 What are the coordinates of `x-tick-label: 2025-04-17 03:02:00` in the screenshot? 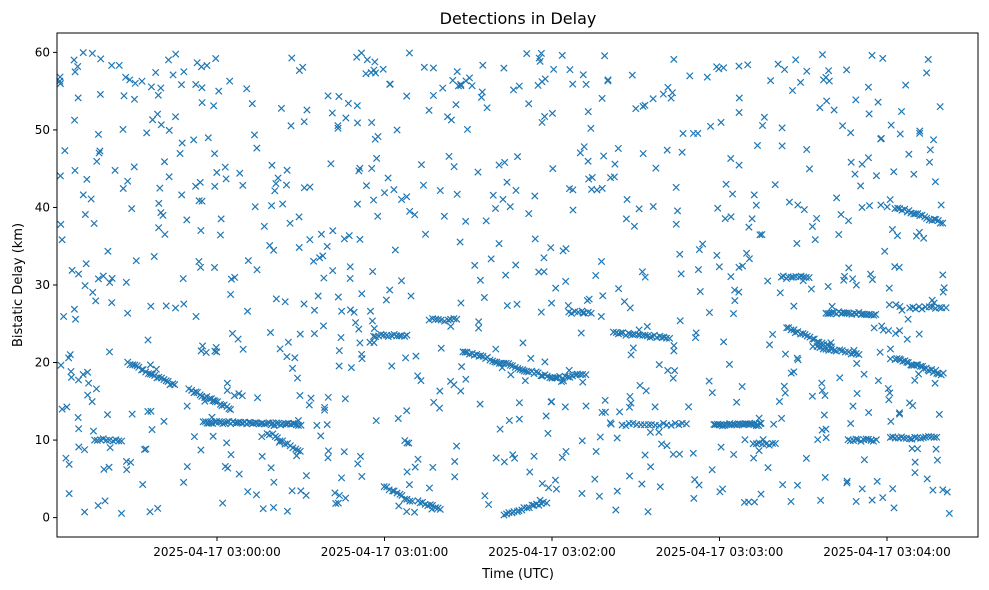 It's located at (551, 552).